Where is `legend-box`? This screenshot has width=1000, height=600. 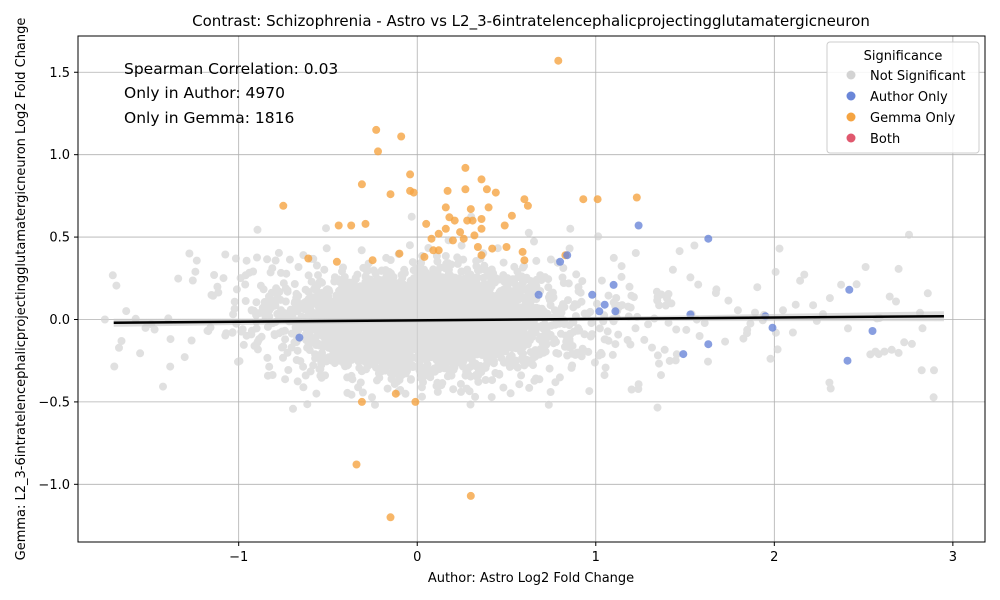
legend-box is located at coordinates (903, 97).